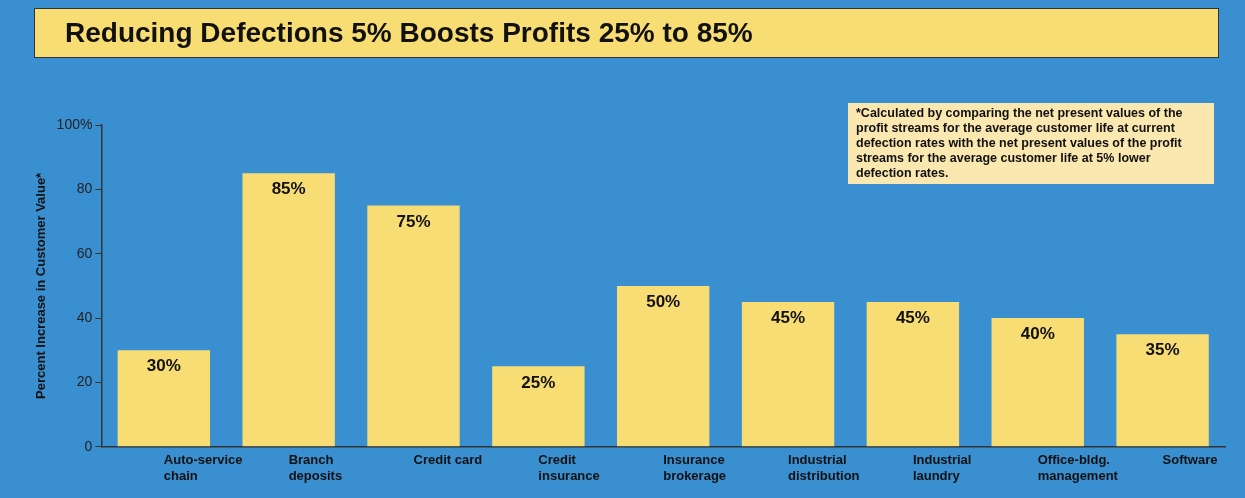 Image resolution: width=1245 pixels, height=498 pixels. Describe the element at coordinates (315, 467) in the screenshot. I see `x-tick-label: Branch deposits` at that location.